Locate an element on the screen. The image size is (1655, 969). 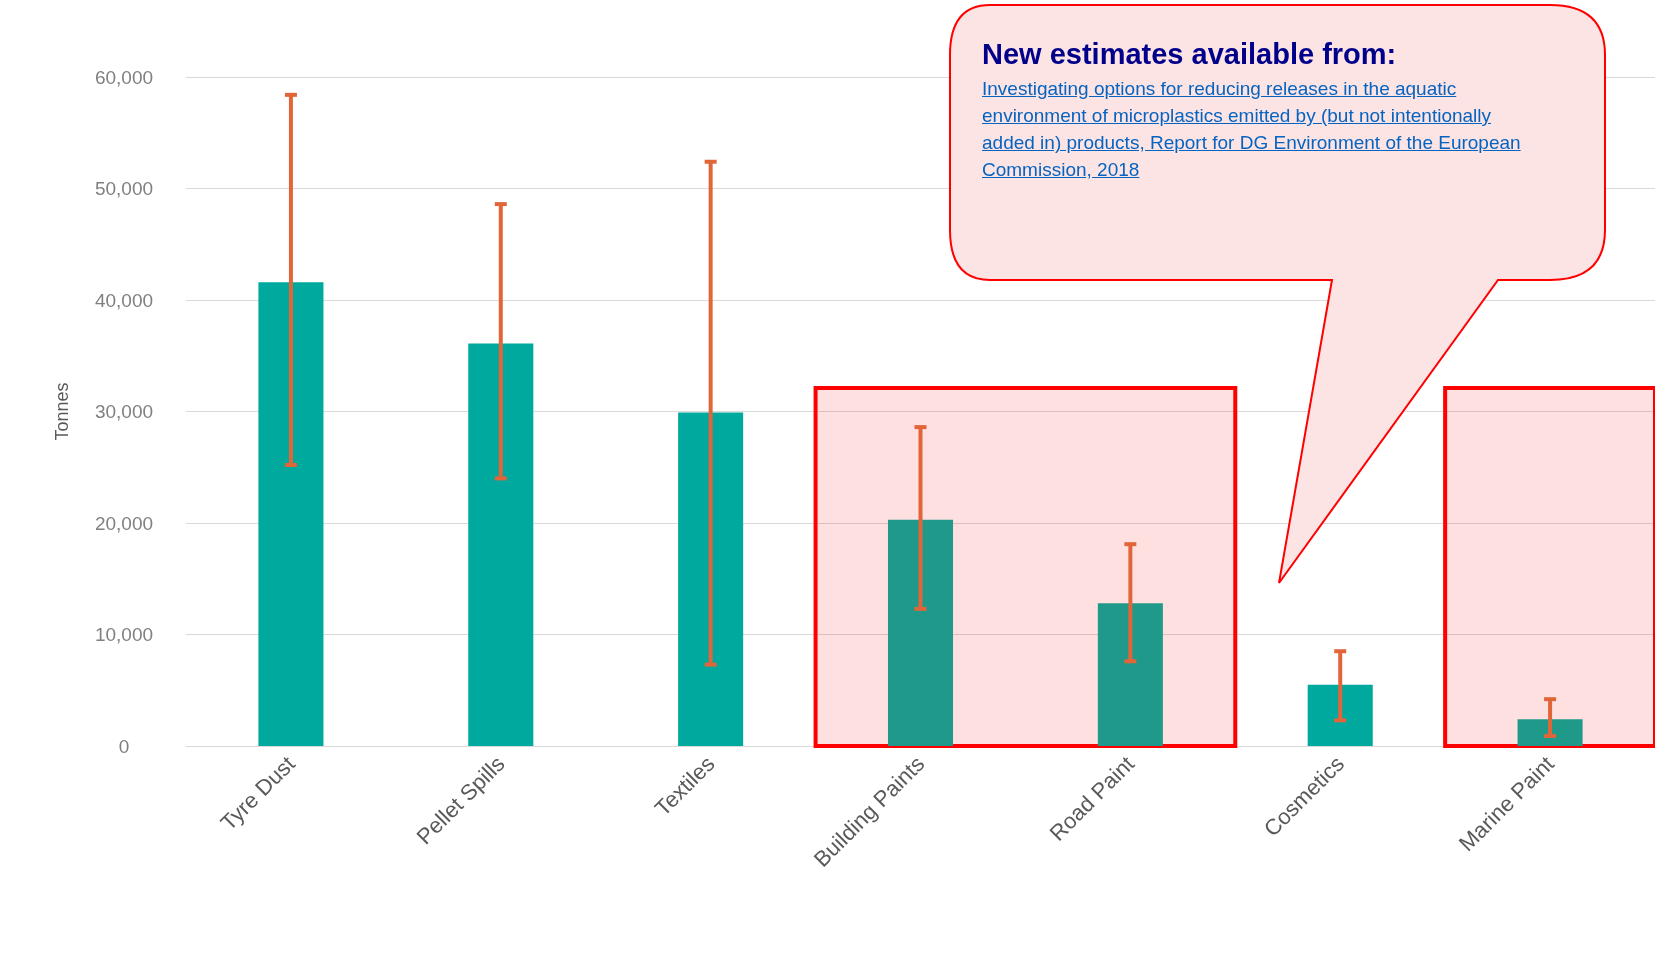
y-tick-label: 50,000 is located at coordinates (124, 188).